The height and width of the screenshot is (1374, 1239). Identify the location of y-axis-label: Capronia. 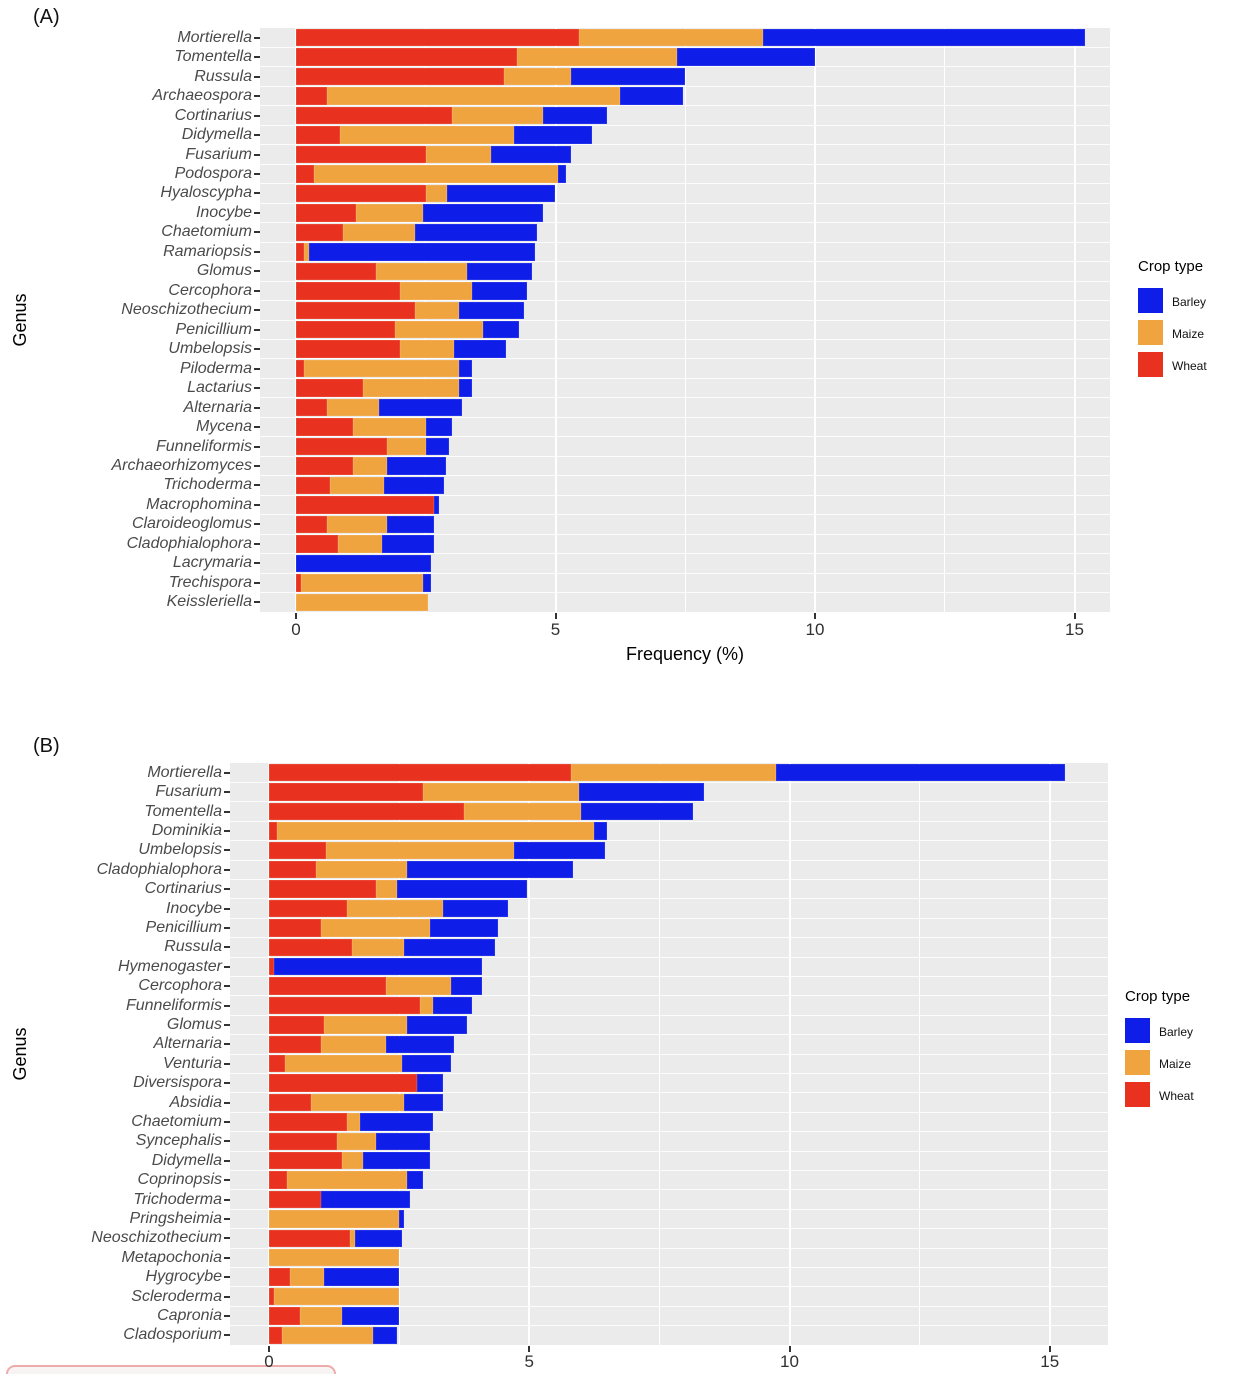
(189, 1315).